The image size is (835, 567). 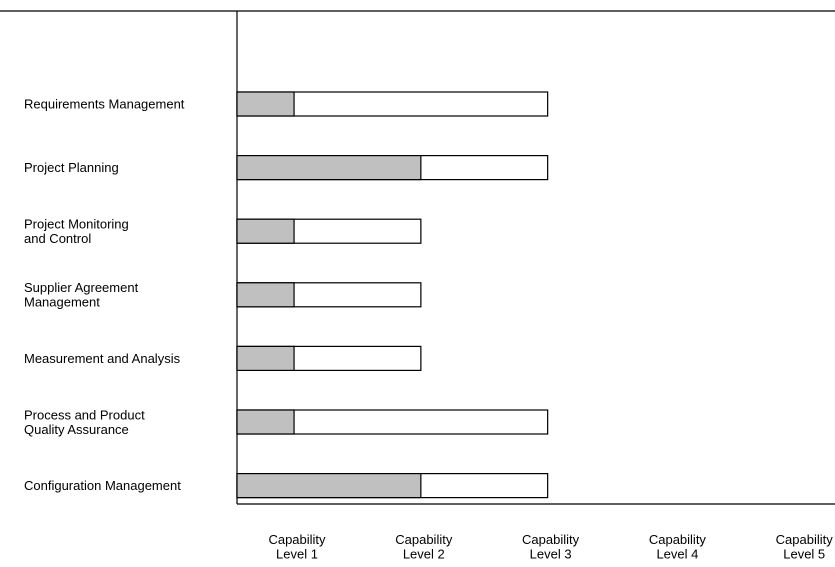 What do you see at coordinates (677, 554) in the screenshot?
I see `x-tick-label-4-line-2: Level 4` at bounding box center [677, 554].